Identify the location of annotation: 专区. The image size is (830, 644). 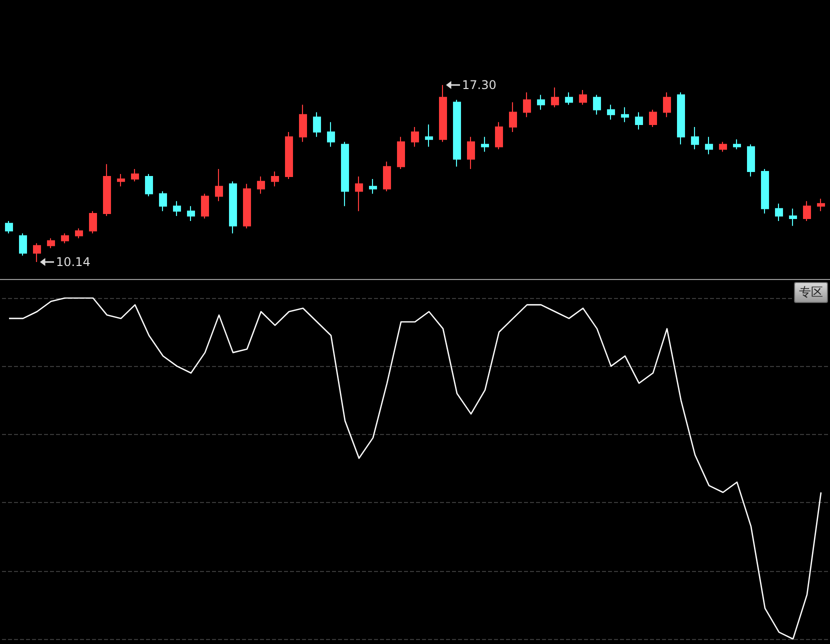
(811, 292).